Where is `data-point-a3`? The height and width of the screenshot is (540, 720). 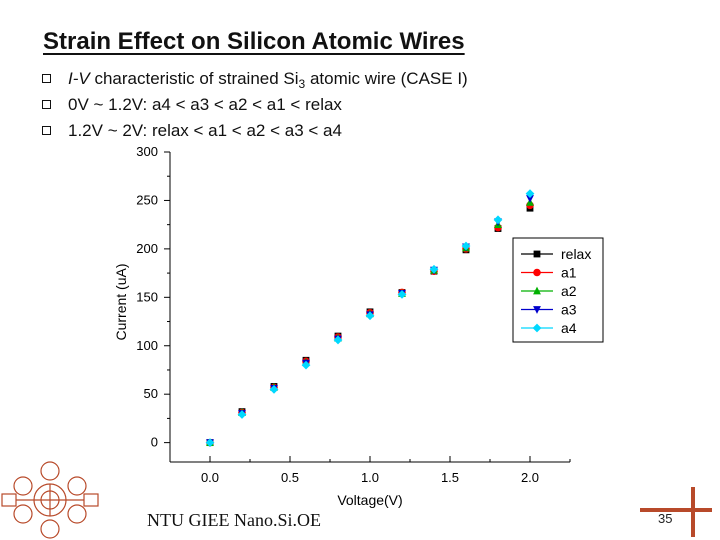
data-point-a3 is located at coordinates (530, 199).